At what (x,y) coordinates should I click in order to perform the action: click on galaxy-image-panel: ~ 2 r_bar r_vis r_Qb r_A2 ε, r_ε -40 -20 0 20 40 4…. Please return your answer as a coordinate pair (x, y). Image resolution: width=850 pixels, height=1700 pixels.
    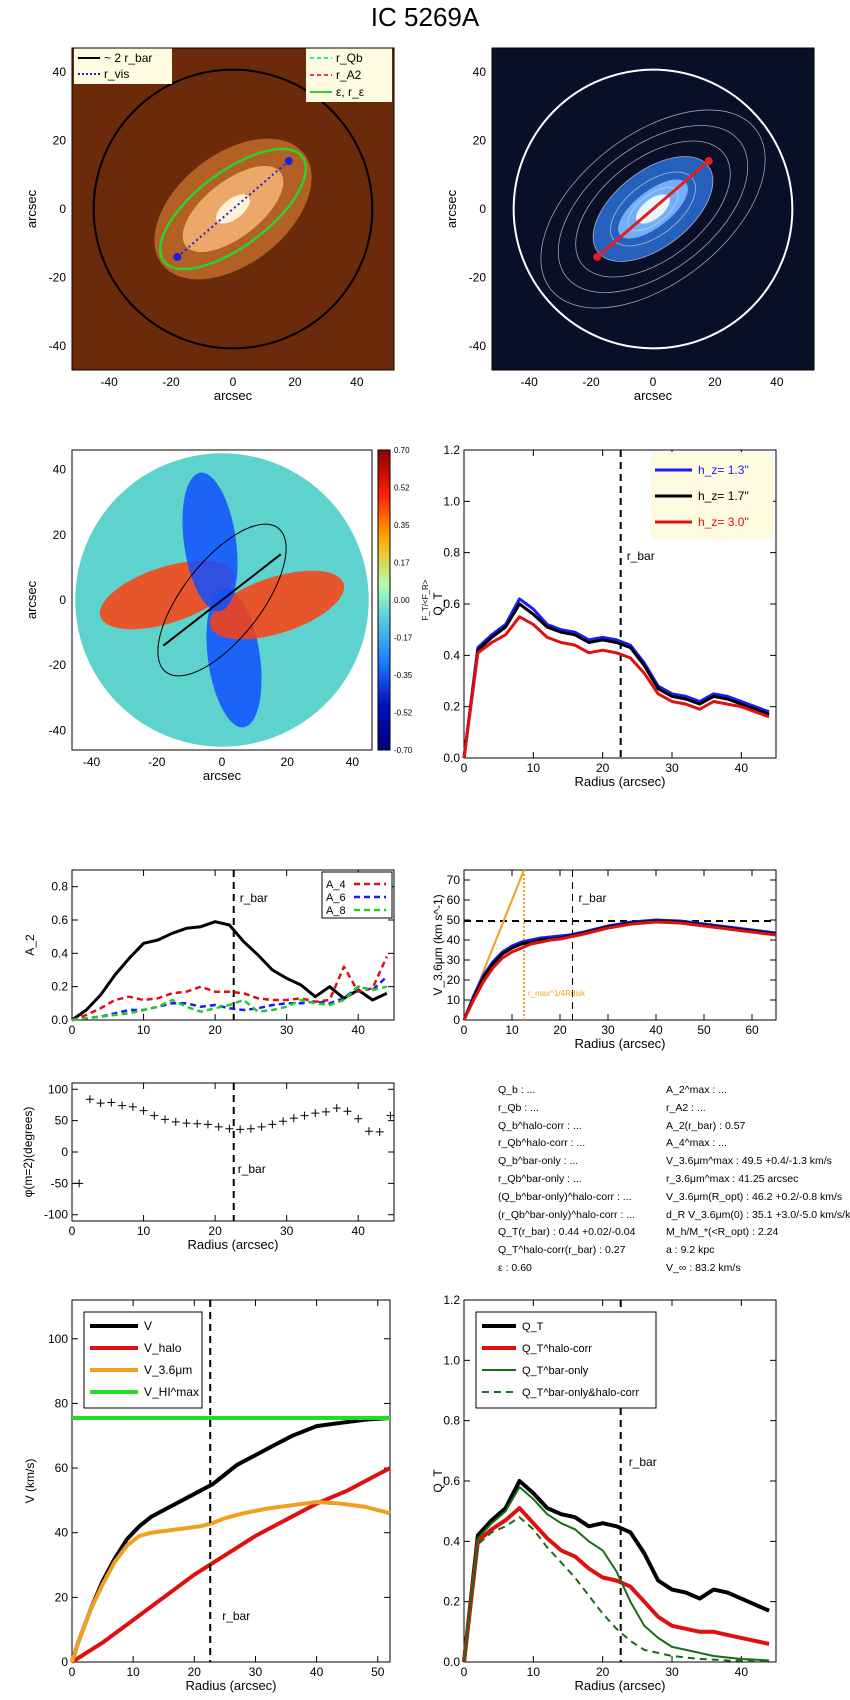
    Looking at the image, I should click on (209, 225).